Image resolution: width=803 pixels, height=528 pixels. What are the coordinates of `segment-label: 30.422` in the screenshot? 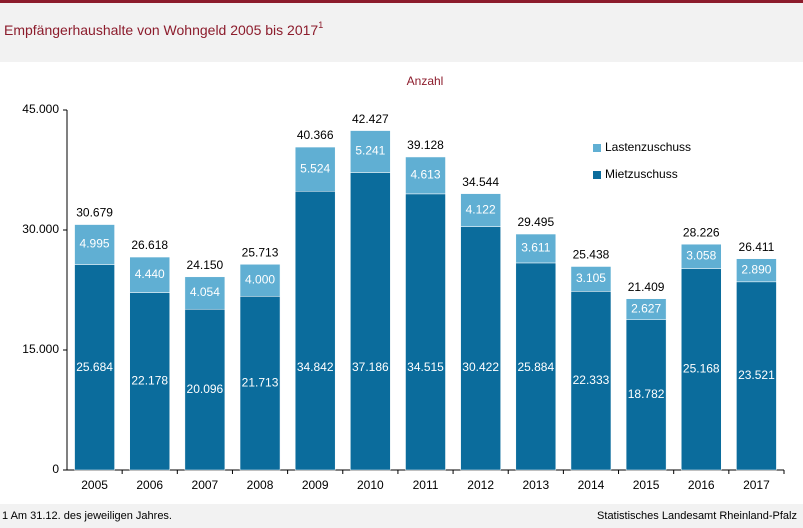 It's located at (480, 367).